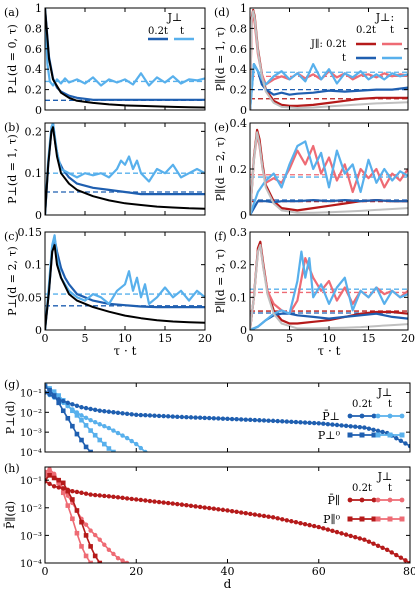  What do you see at coordinates (12, 281) in the screenshot?
I see `y-axis-label: P⊥(d = 2, τ)` at bounding box center [12, 281].